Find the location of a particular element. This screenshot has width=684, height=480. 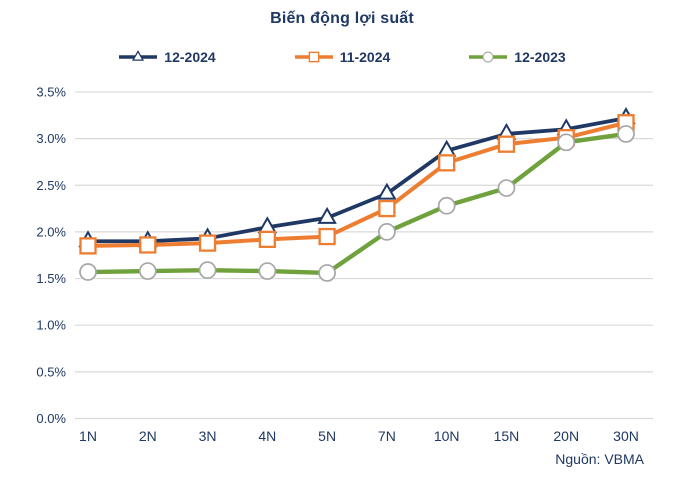

svg-text: 10N is located at coordinates (447, 436).